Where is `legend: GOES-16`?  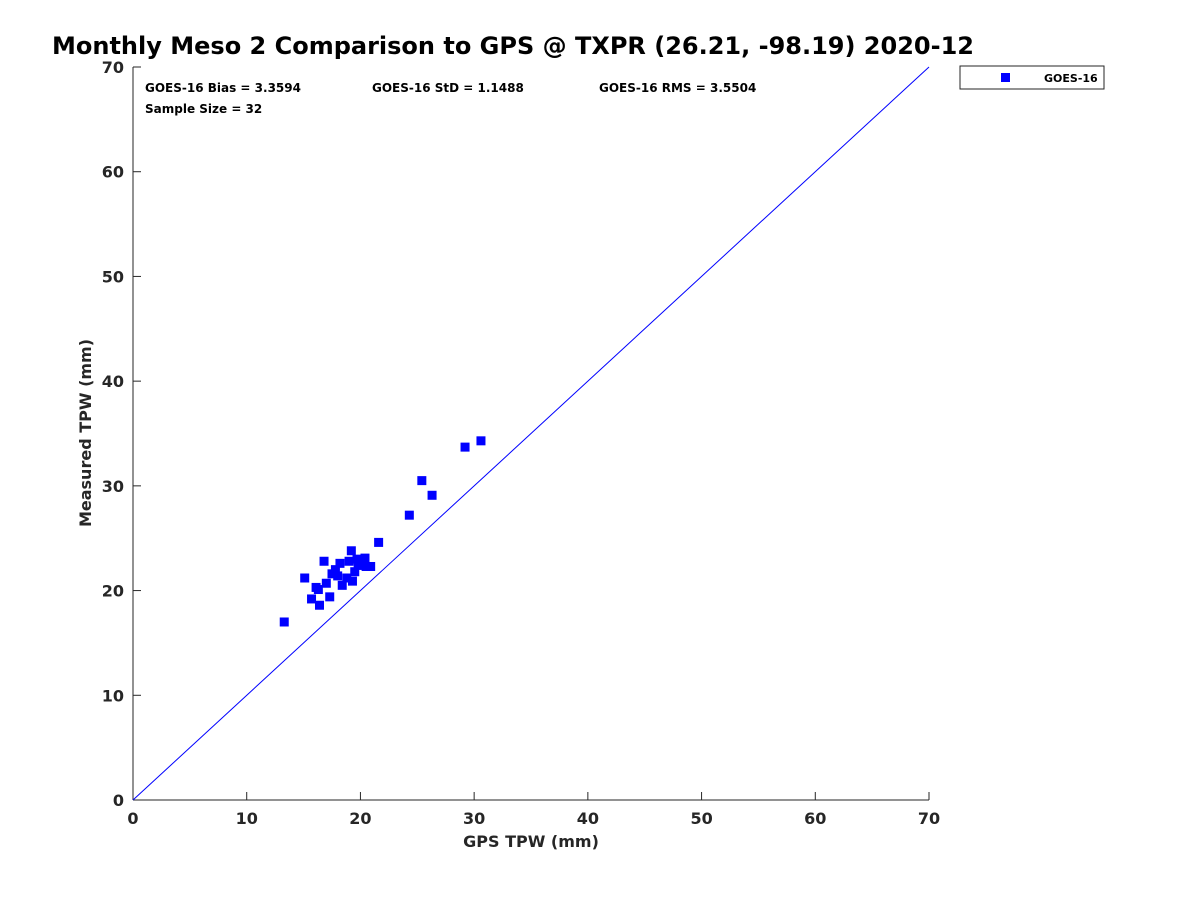
legend: GOES-16 is located at coordinates (1032, 77).